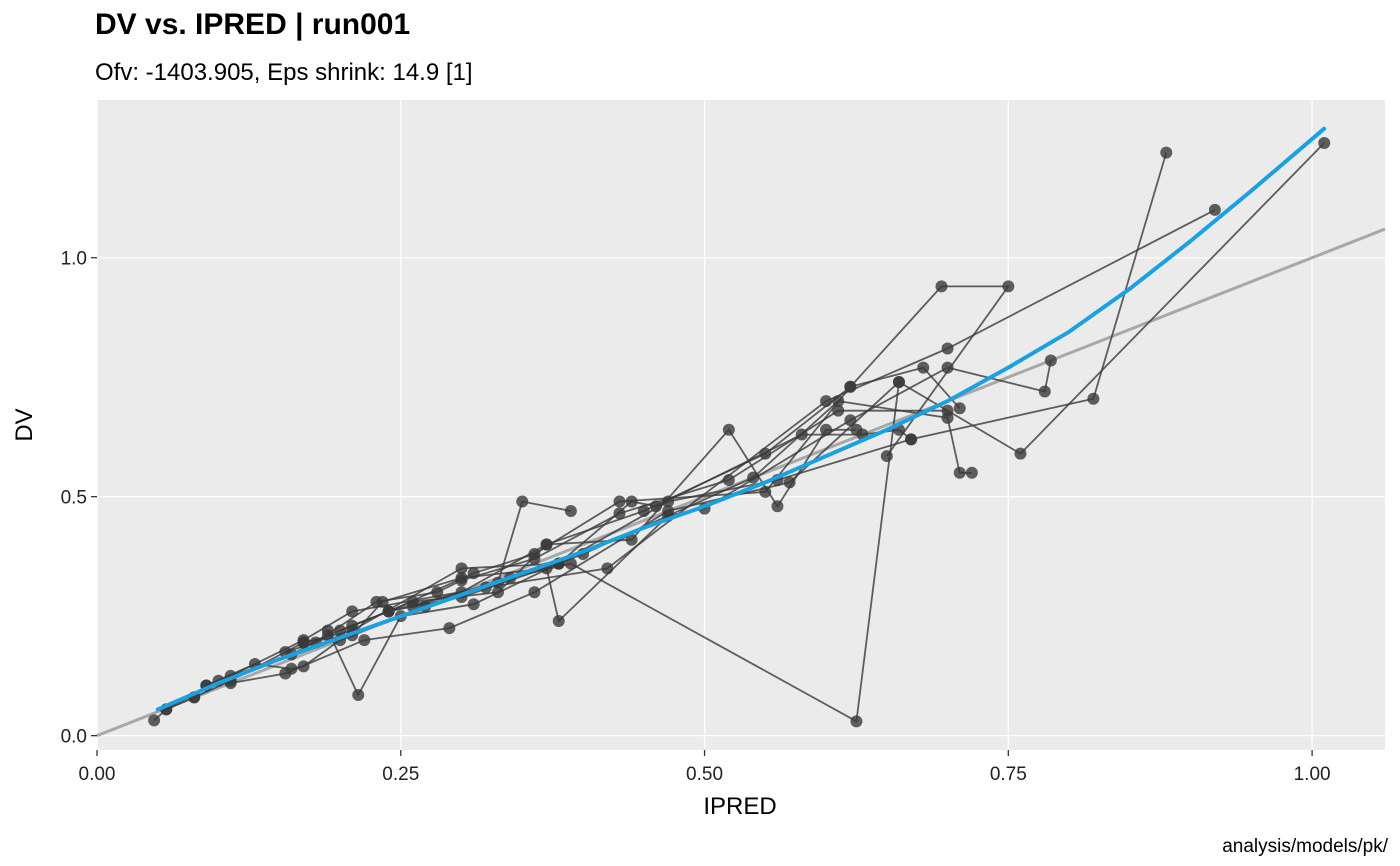 The width and height of the screenshot is (1400, 866). I want to click on y-tick-label: 0.0, so click(74, 737).